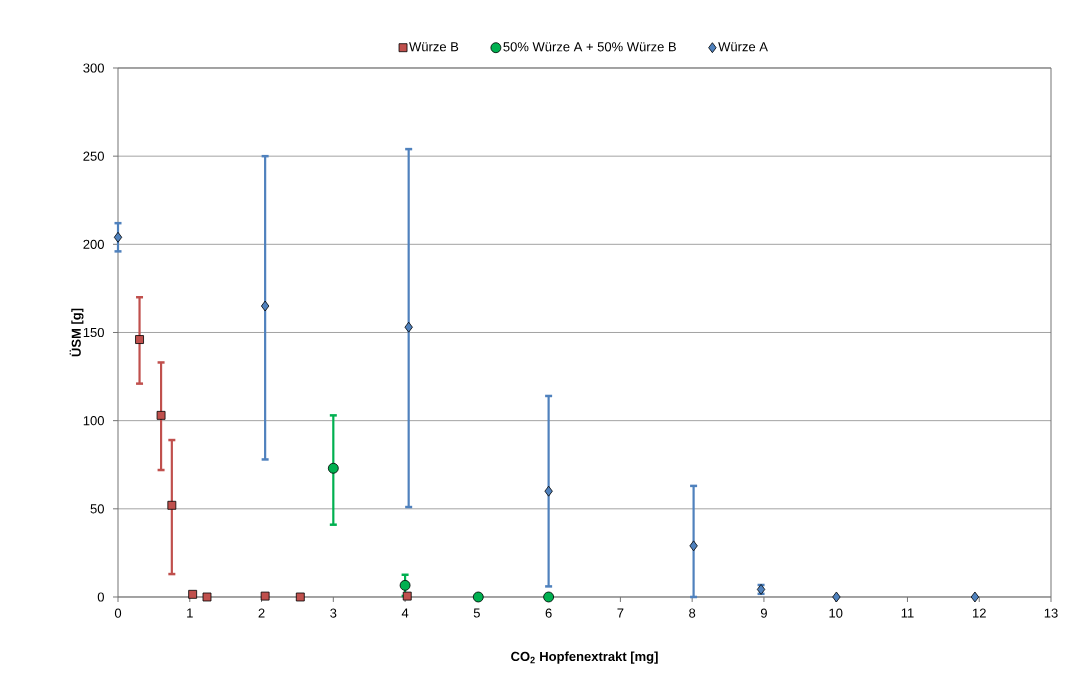 This screenshot has height=695, width=1067. What do you see at coordinates (692, 613) in the screenshot?
I see `x-tick-label: 8` at bounding box center [692, 613].